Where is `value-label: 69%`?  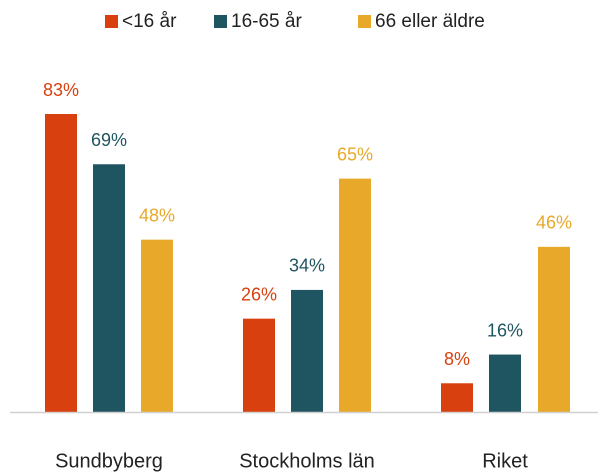
value-label: 69% is located at coordinates (109, 140).